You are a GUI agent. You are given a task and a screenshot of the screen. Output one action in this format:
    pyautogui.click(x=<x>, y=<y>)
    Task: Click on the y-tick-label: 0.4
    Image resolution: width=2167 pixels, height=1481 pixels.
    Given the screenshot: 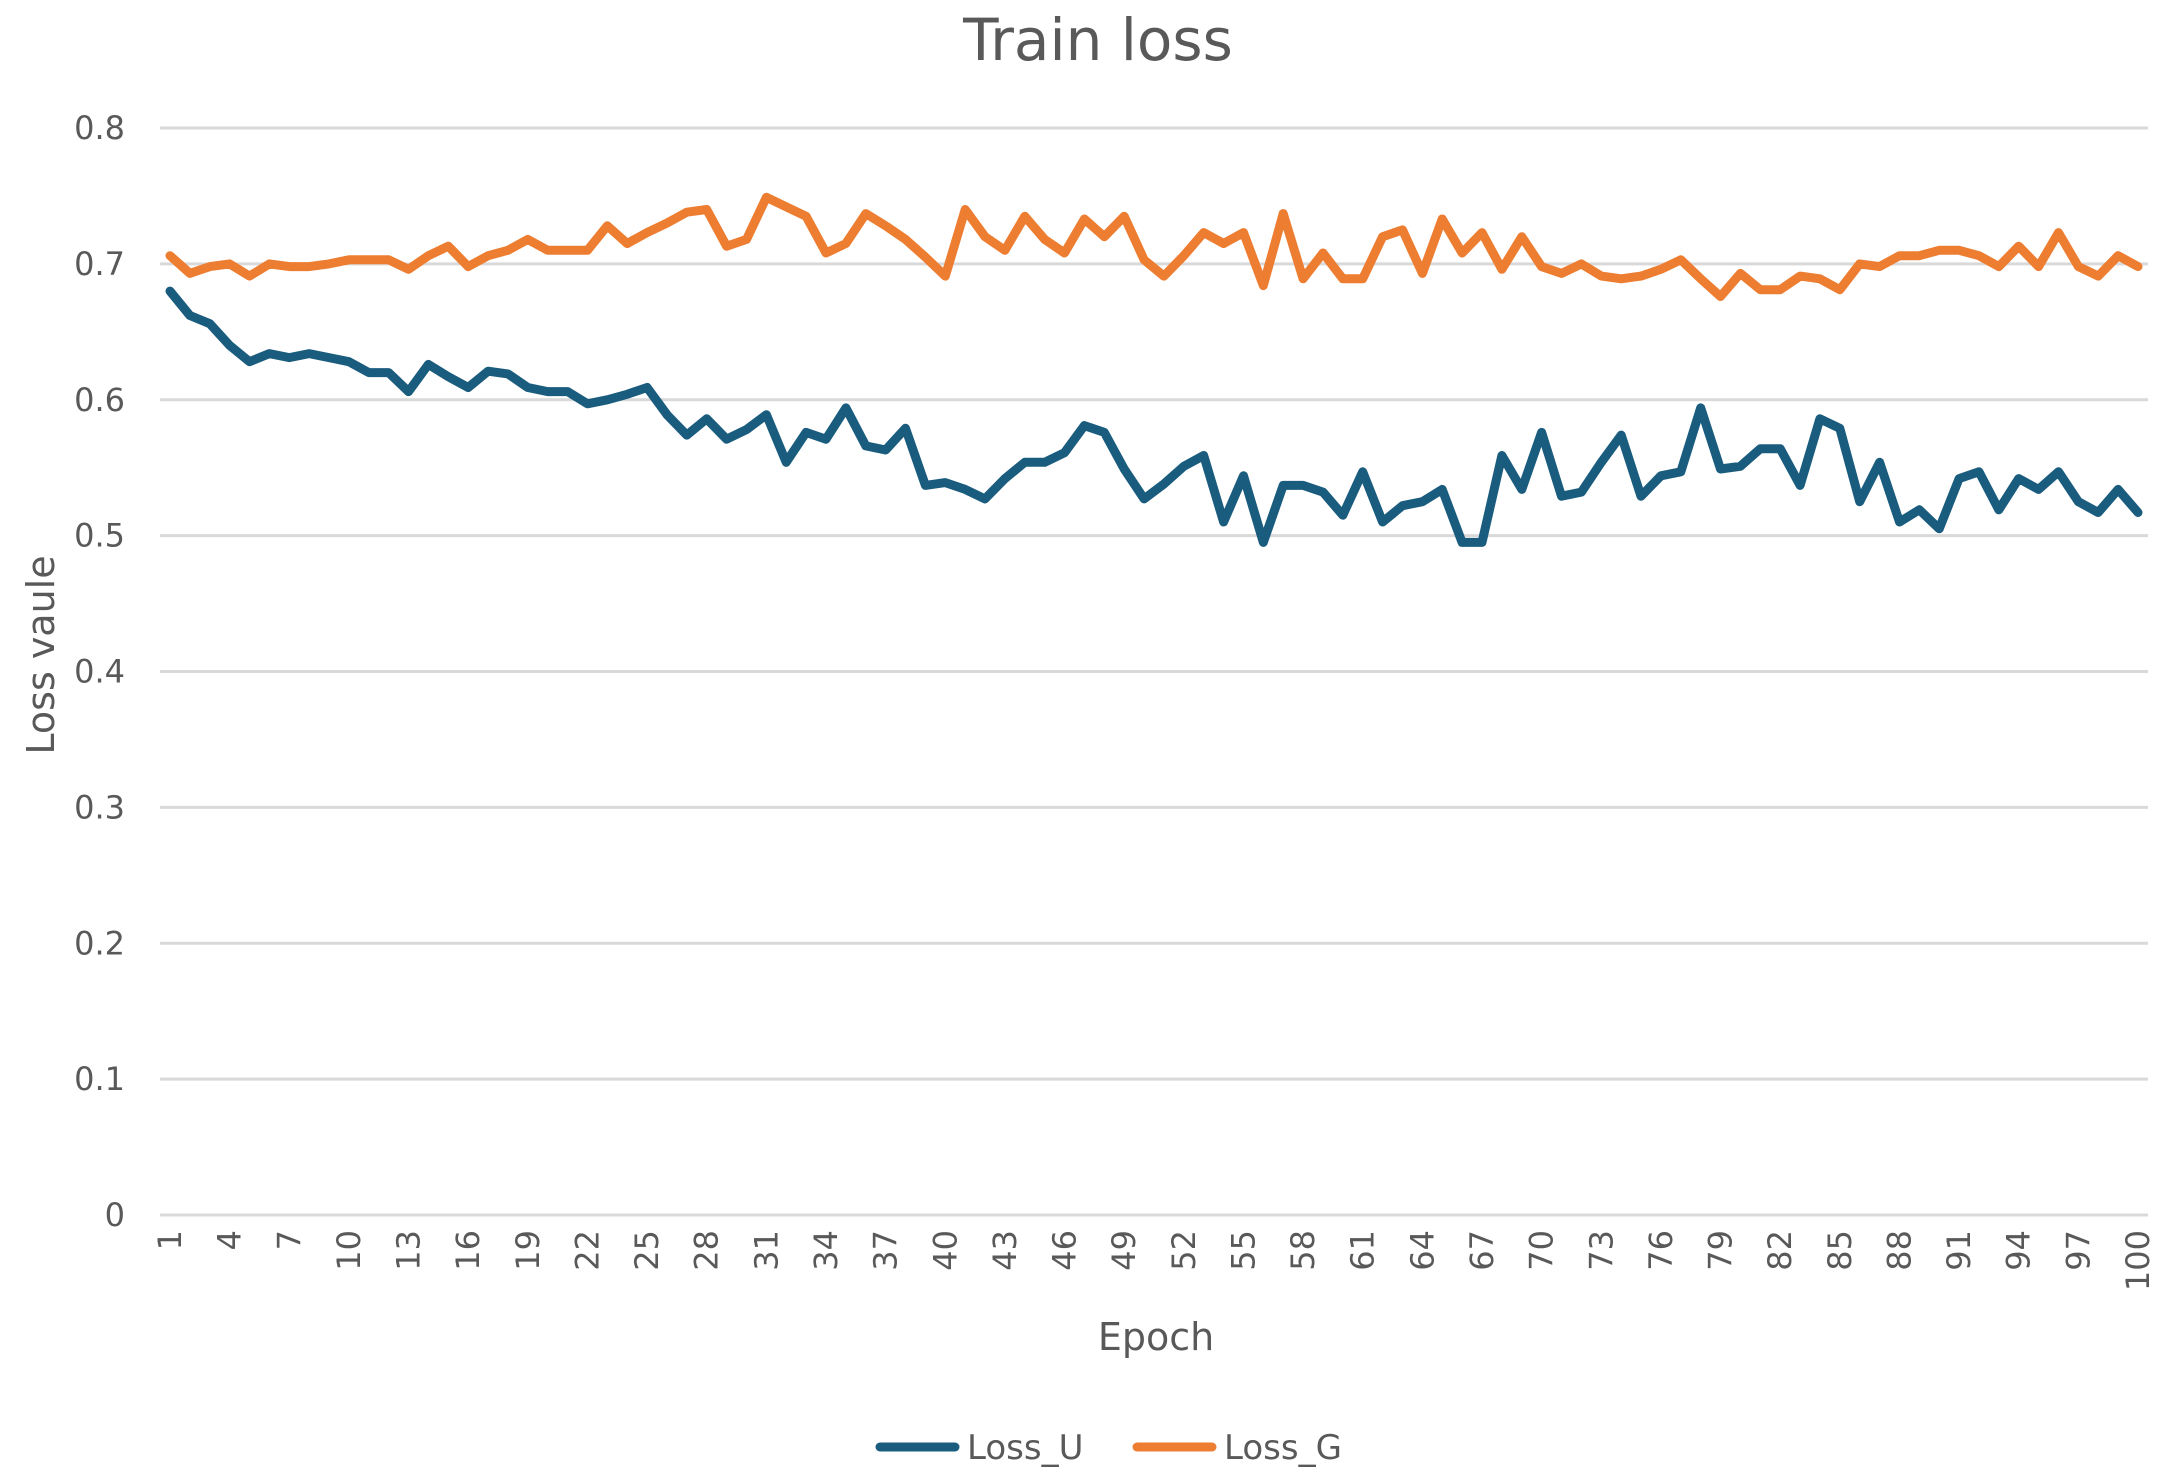 What is the action you would take?
    pyautogui.click(x=99, y=672)
    